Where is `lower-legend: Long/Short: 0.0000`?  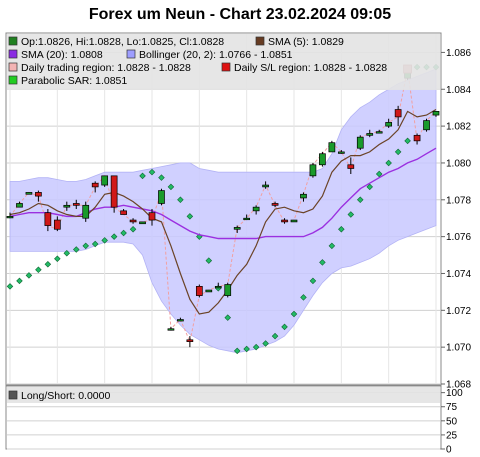 lower-legend: Long/Short: 0.0000 is located at coordinates (59, 396).